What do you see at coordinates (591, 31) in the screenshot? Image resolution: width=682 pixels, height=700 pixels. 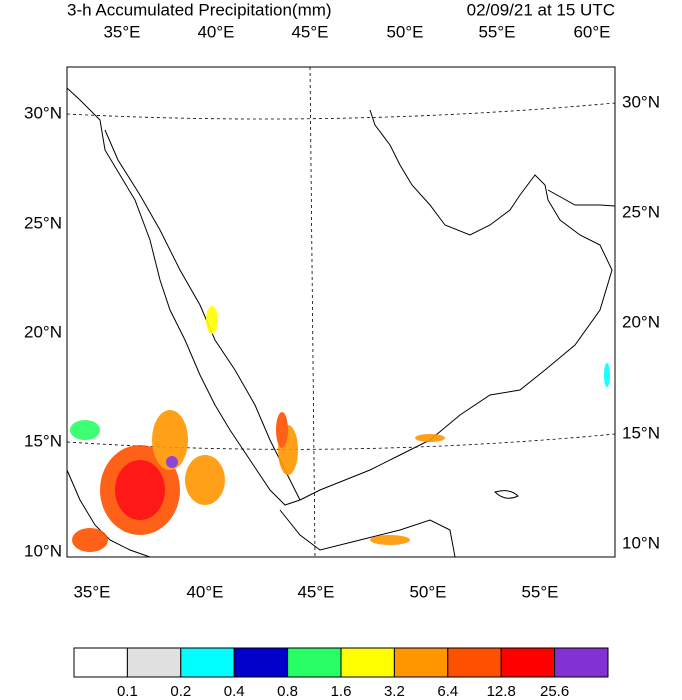 I see `lon-label: 60°E` at bounding box center [591, 31].